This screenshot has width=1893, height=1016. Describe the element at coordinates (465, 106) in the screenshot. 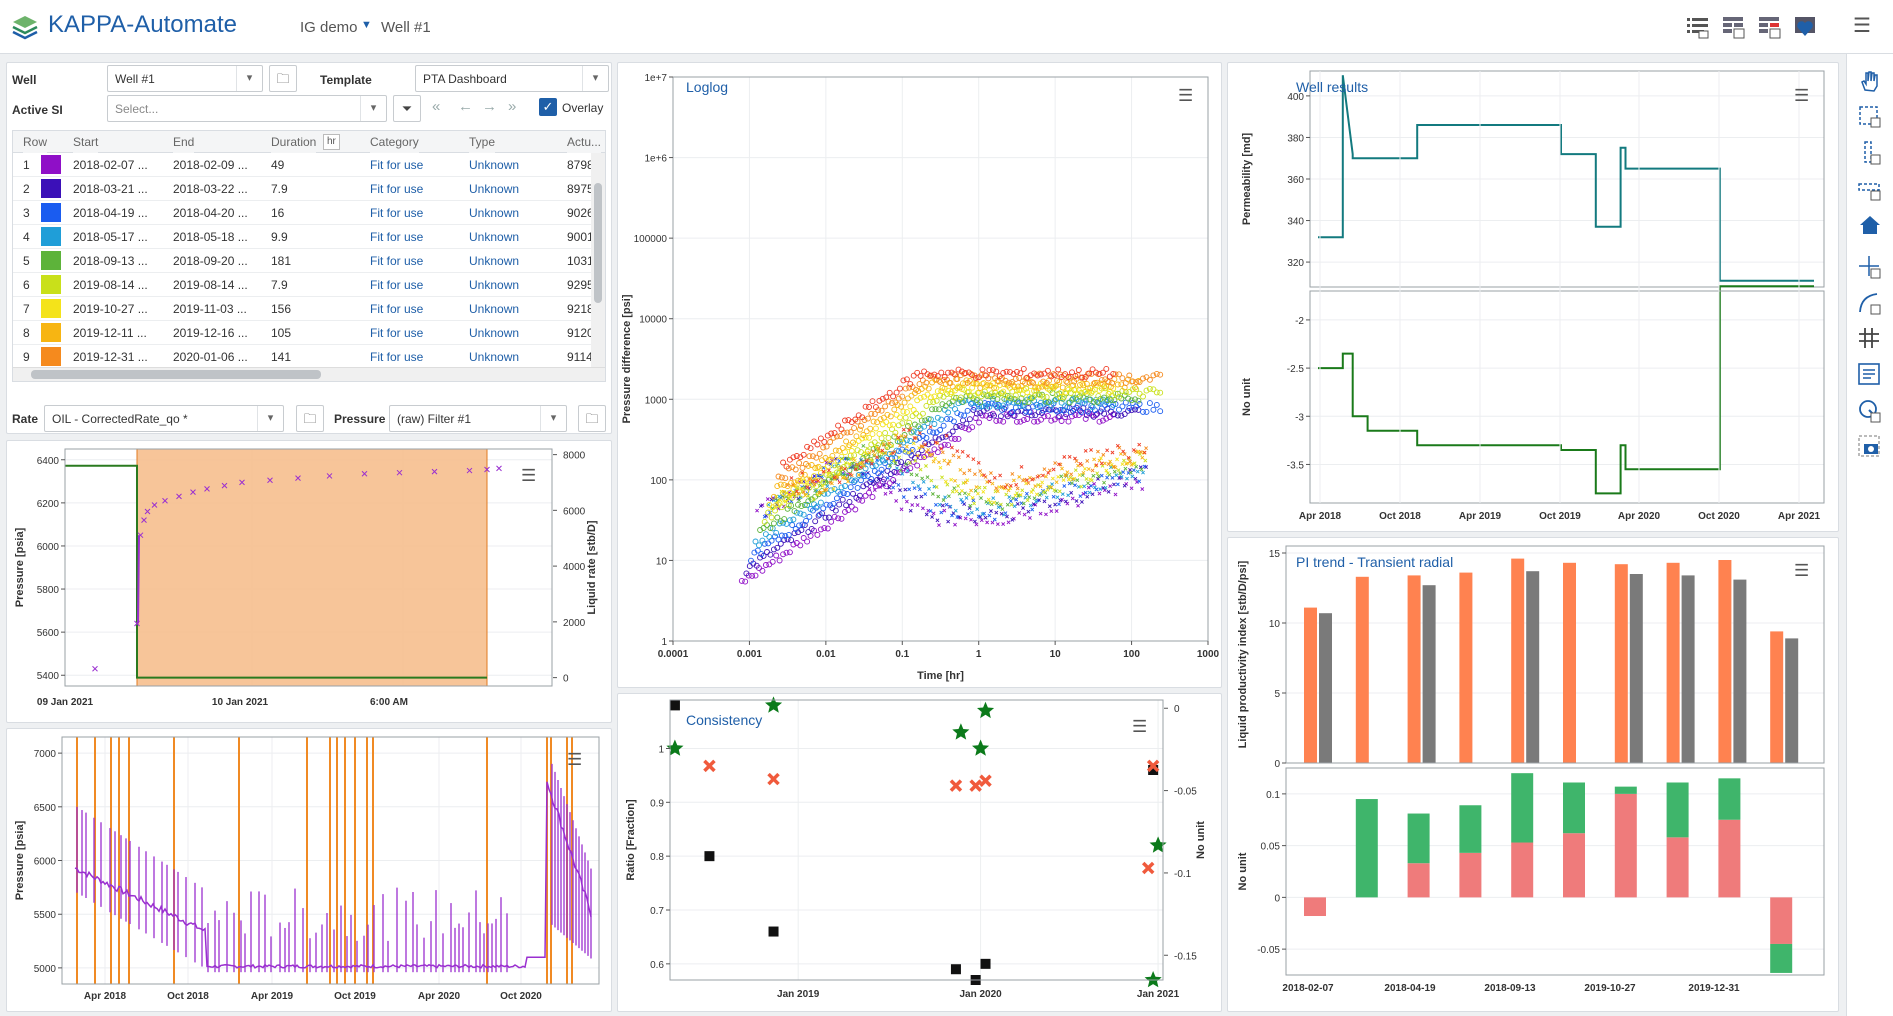

I see `previous-icon: ←` at that location.